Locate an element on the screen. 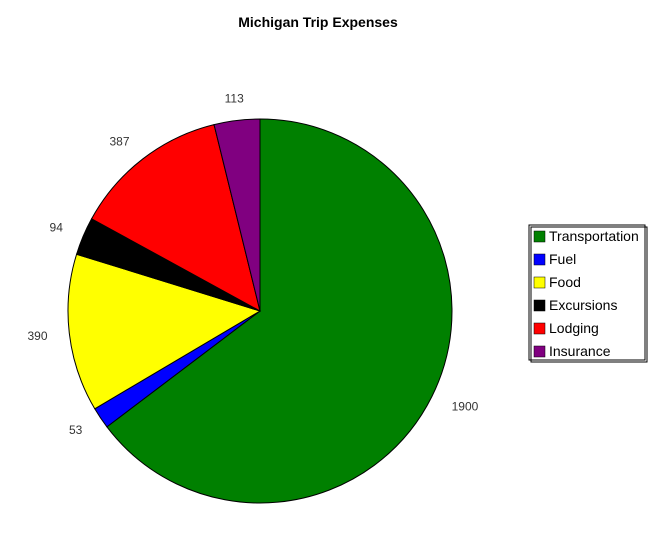 The image size is (666, 546). legend-label-excursions: Excursions is located at coordinates (583, 305).